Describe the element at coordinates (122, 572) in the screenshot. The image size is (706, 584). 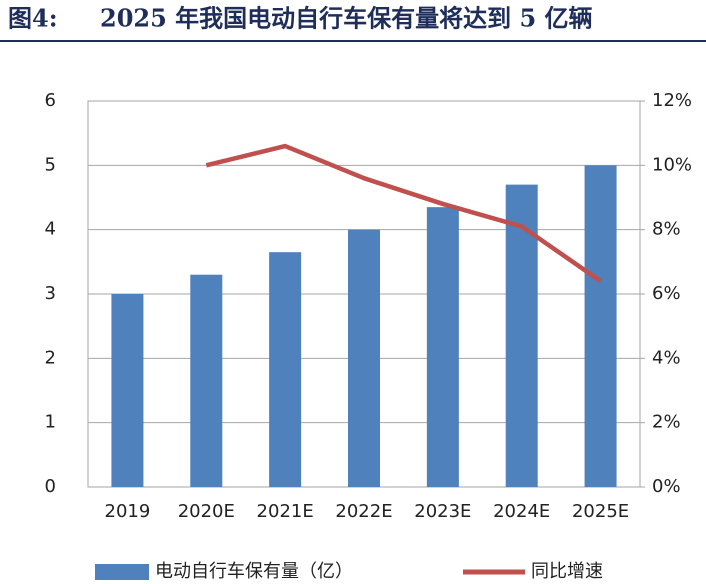
I see `legend-swatch` at that location.